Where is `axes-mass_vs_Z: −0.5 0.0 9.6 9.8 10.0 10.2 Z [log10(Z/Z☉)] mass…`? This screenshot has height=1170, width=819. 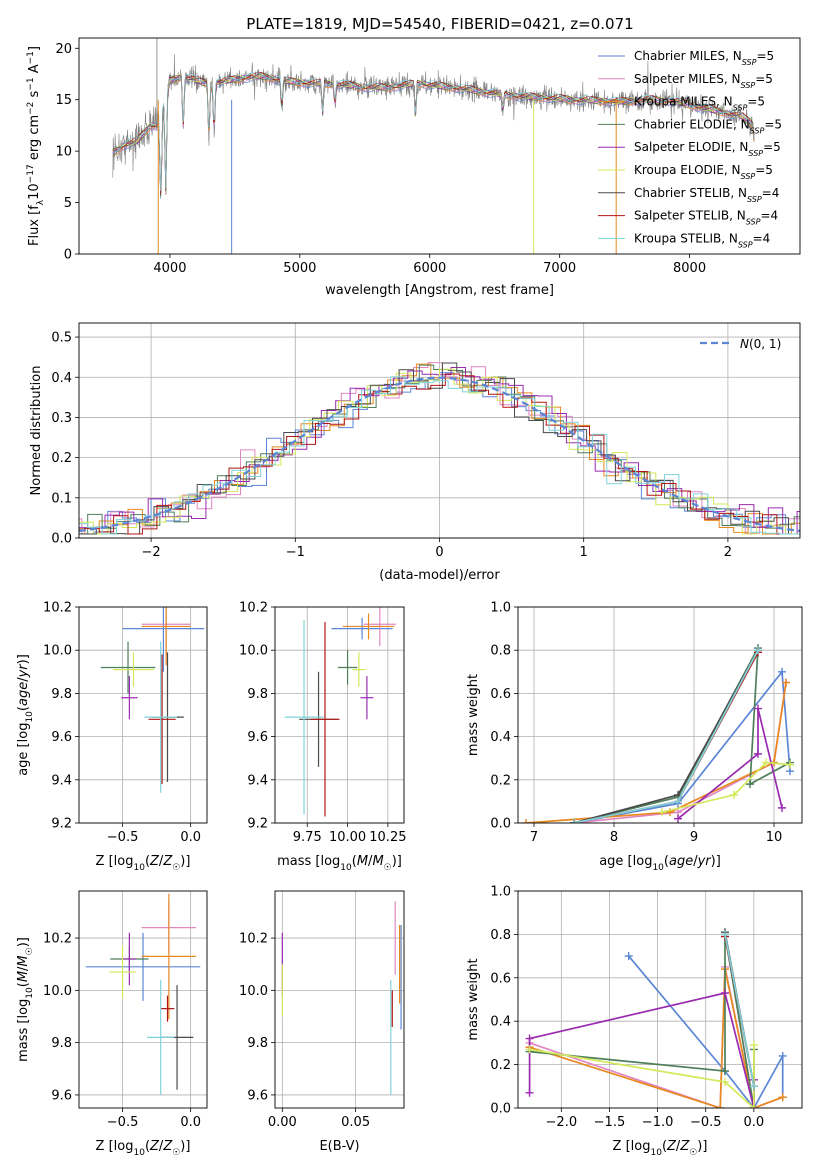
axes-mass_vs_Z: −0.5 0.0 9.6 9.8 10.0 10.2 Z [log10(Z/Z☉)] mass… is located at coordinates (112, 1024).